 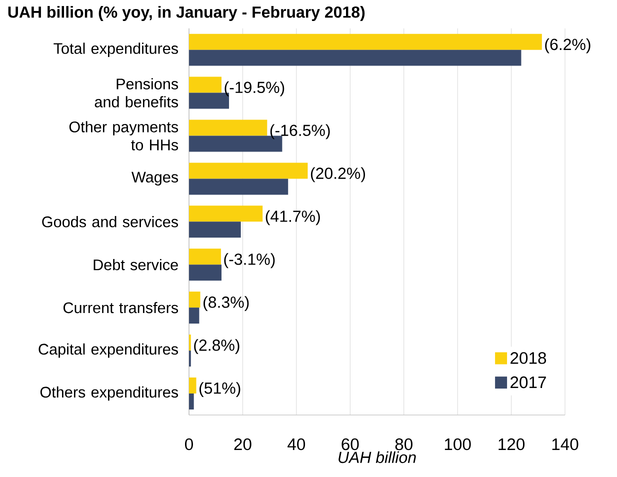 What do you see at coordinates (300, 132) in the screenshot?
I see `annotation: (-16.5%)` at bounding box center [300, 132].